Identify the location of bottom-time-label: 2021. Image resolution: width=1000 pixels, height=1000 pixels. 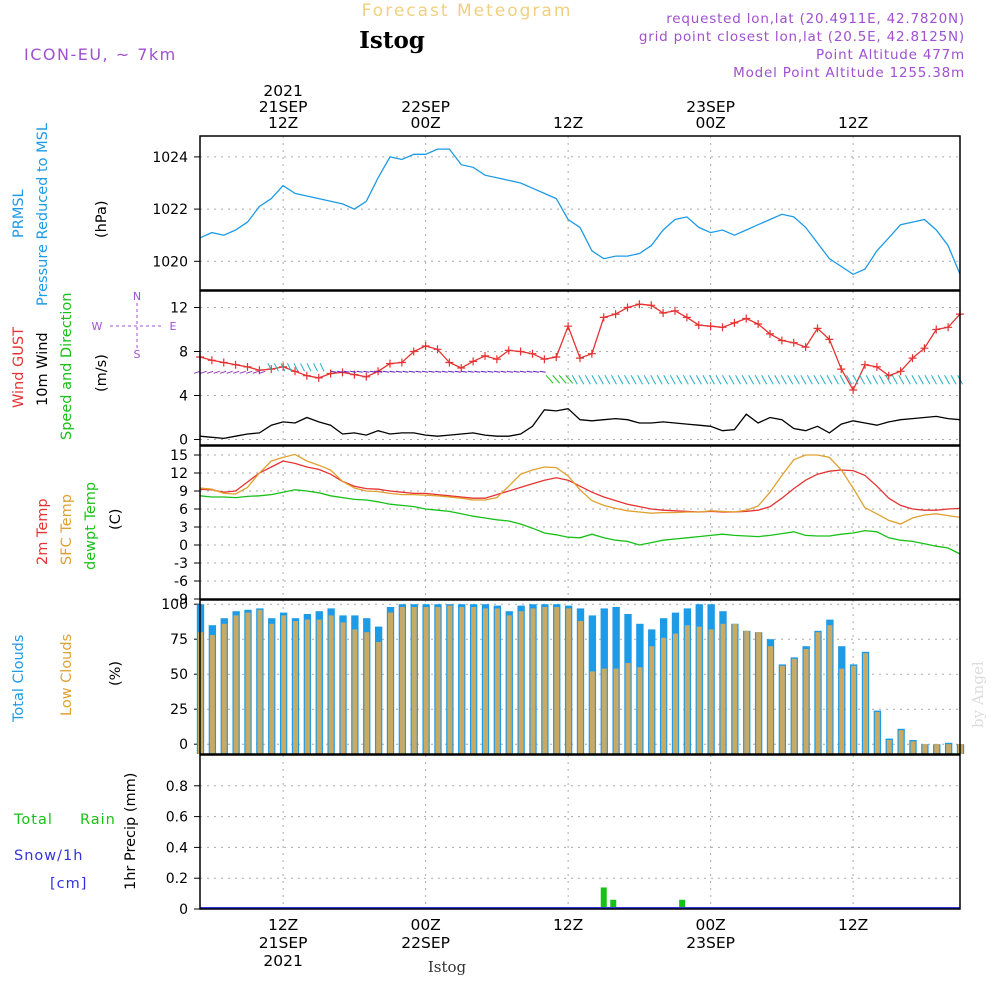
(282, 961).